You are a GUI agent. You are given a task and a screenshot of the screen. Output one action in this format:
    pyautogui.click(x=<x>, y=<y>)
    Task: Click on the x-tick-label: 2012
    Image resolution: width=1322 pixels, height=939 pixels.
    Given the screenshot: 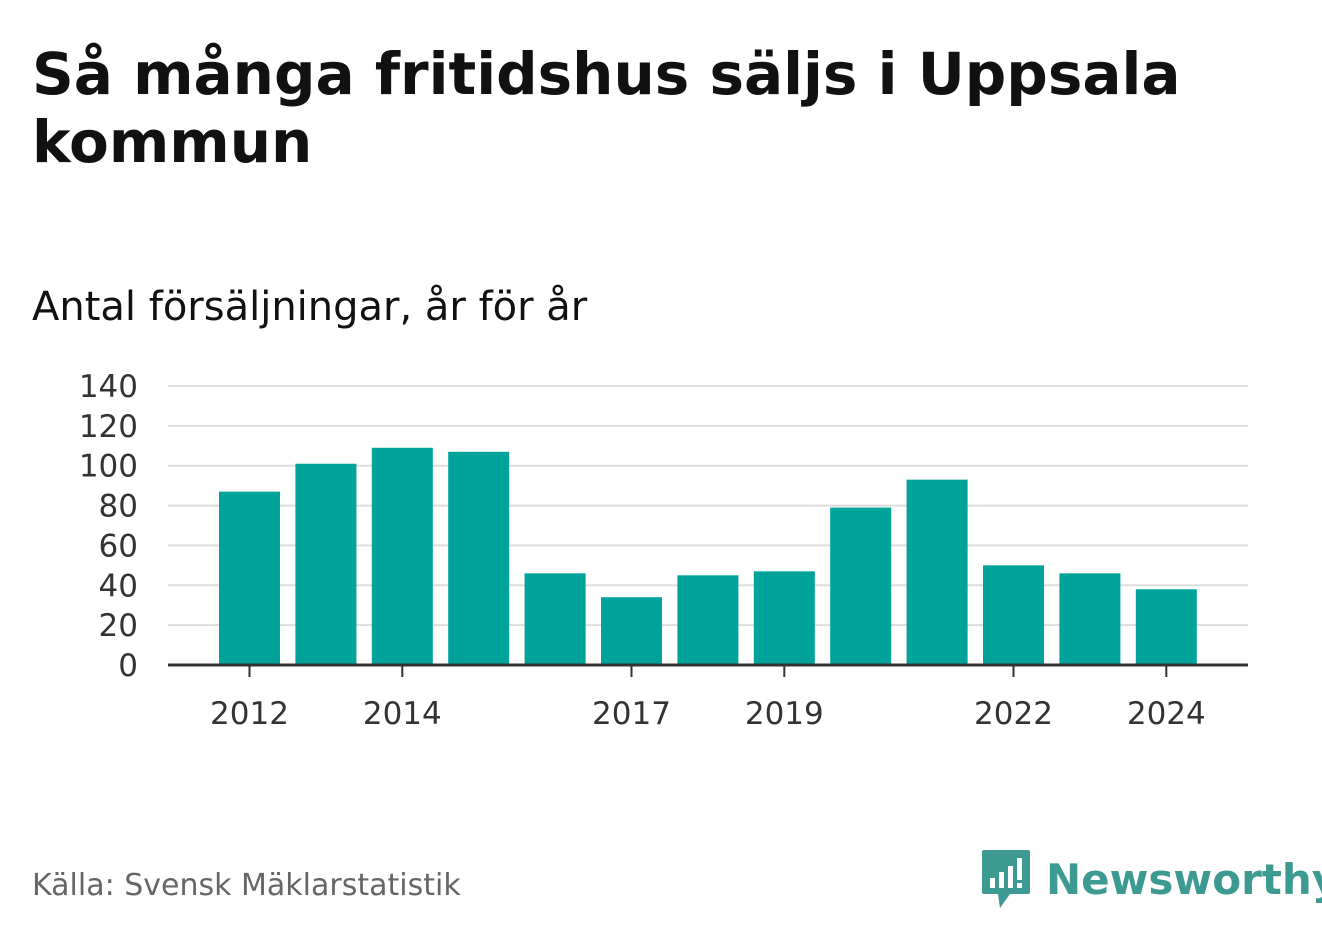 What is the action you would take?
    pyautogui.click(x=249, y=714)
    